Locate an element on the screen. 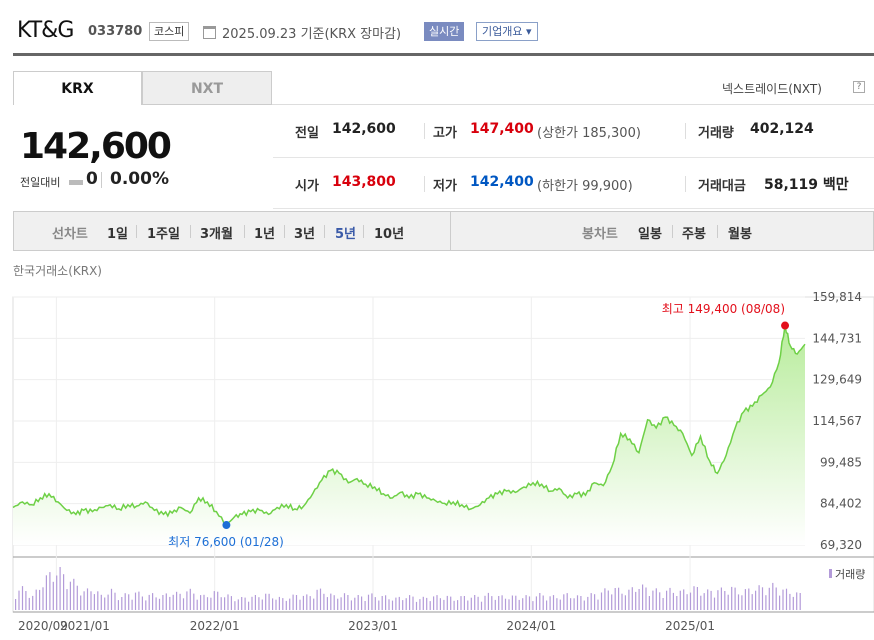  period-5: 5년 is located at coordinates (346, 234).